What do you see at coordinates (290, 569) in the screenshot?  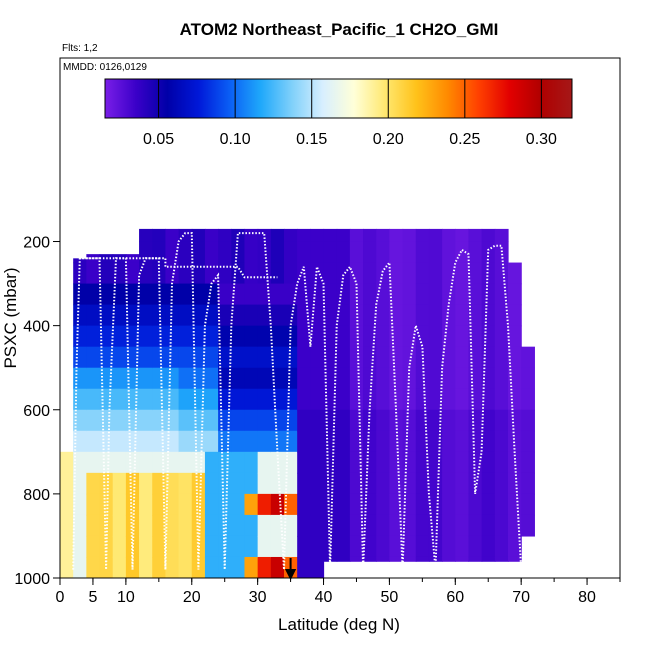 I see `latitude-marker-arrow` at bounding box center [290, 569].